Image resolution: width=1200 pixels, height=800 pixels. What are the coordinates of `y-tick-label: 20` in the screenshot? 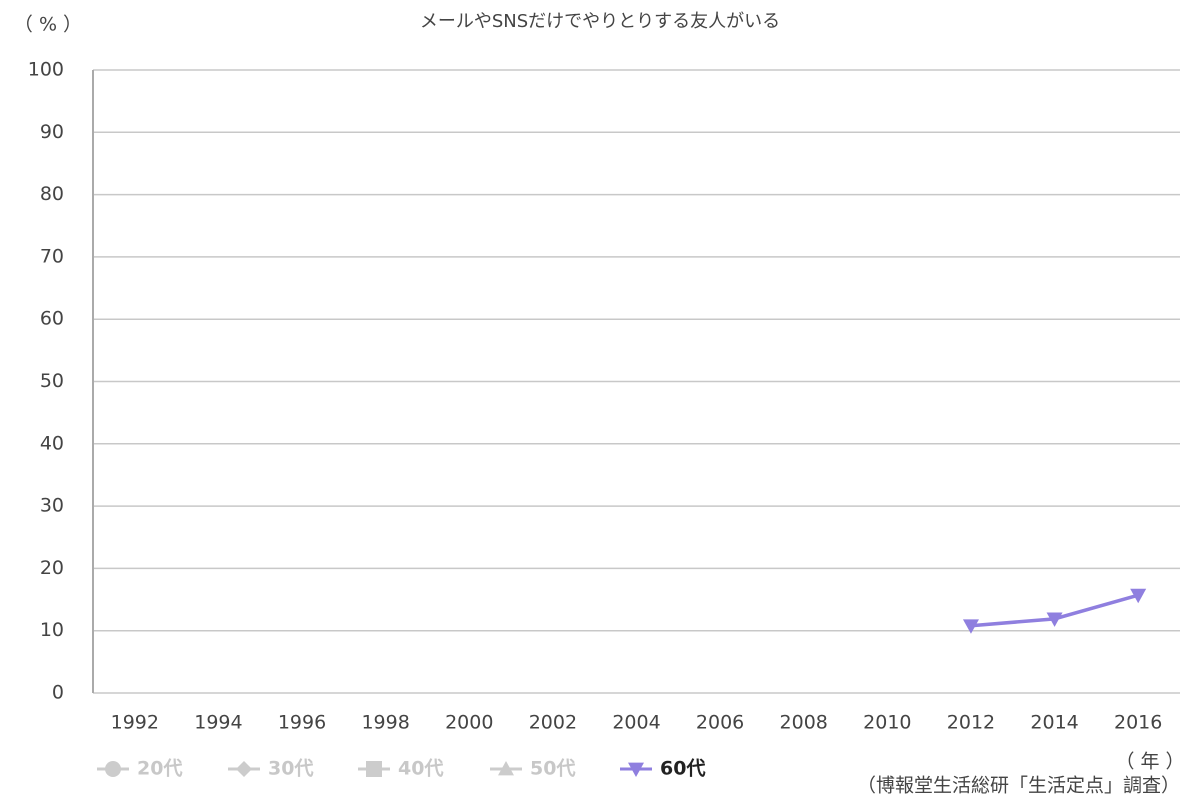 It's located at (52, 568).